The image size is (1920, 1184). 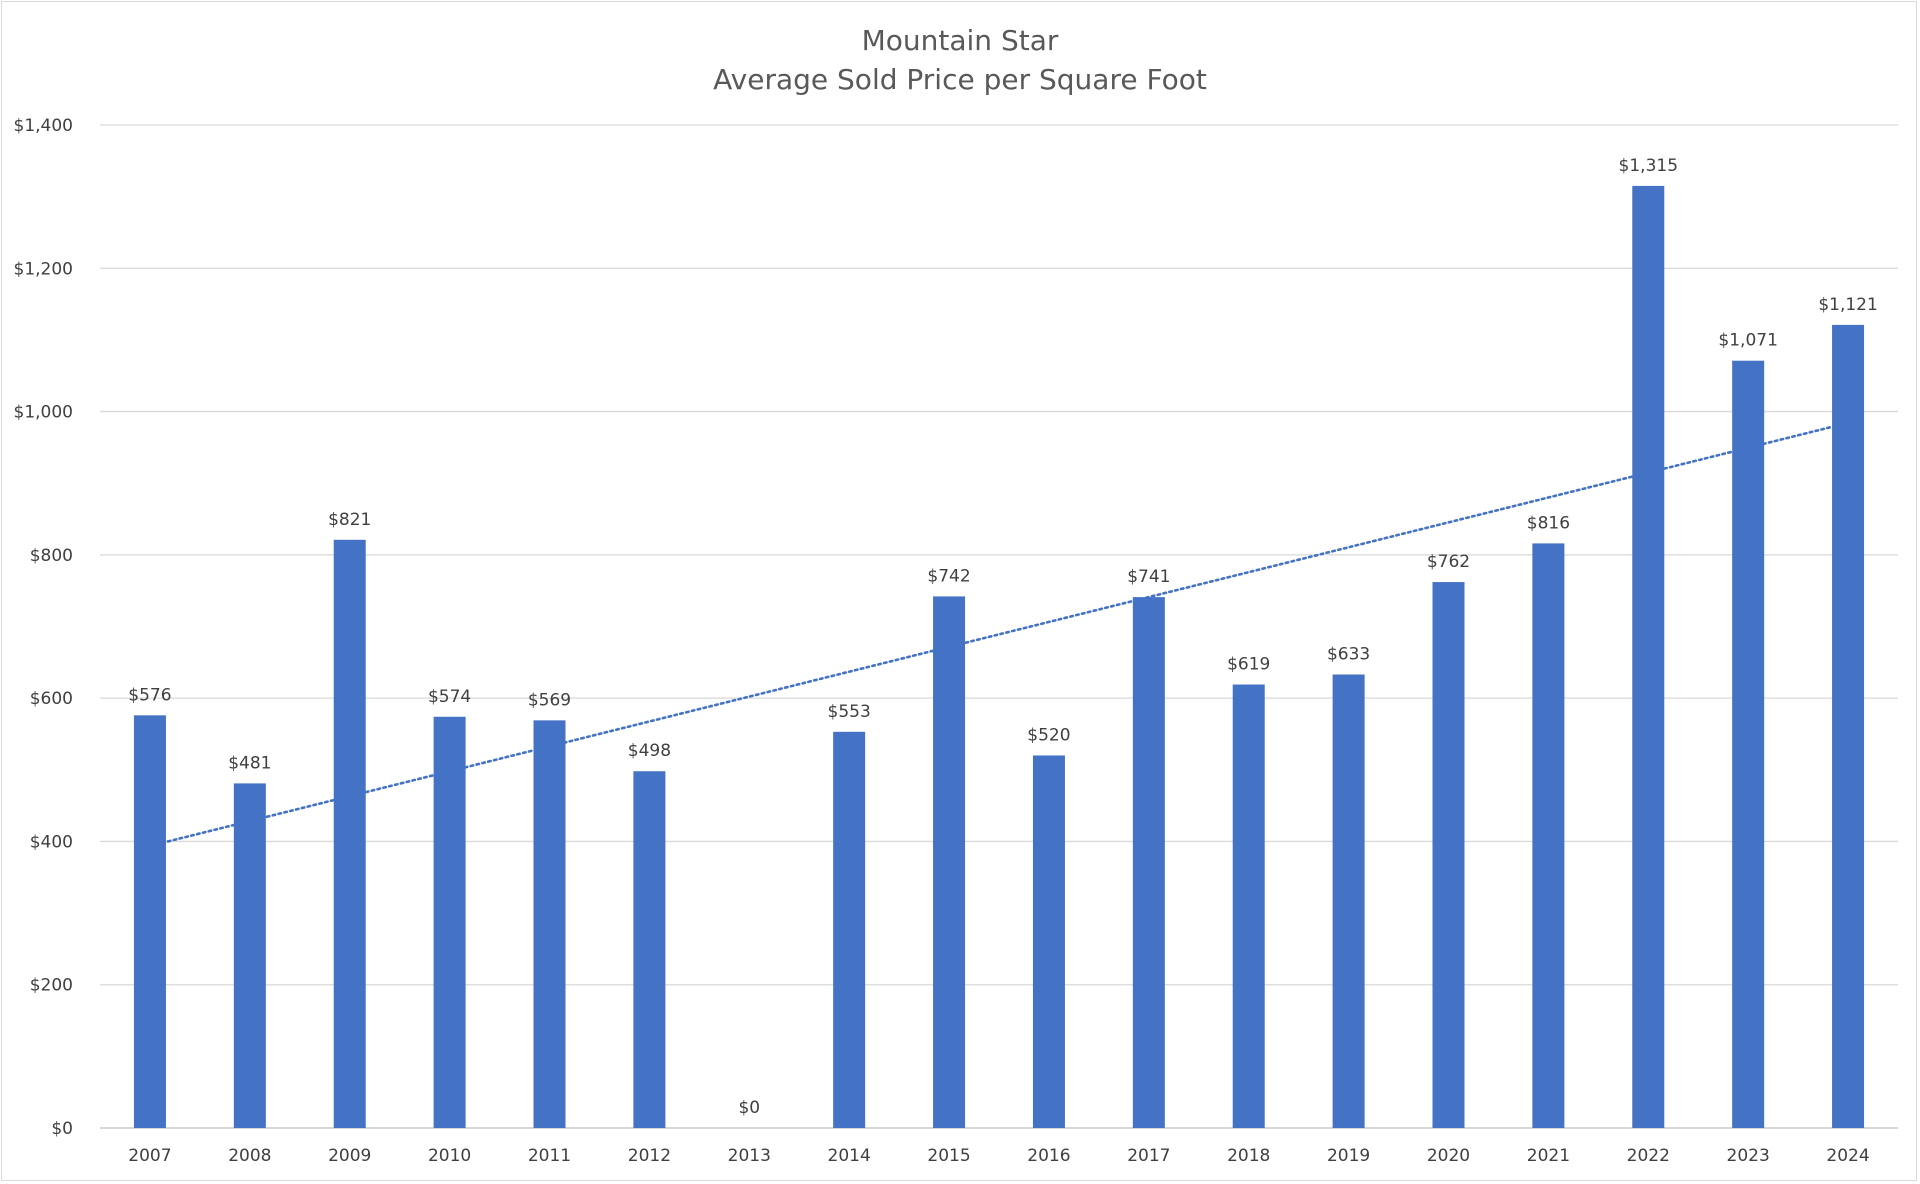 What do you see at coordinates (1248, 665) in the screenshot?
I see `data-label: $619` at bounding box center [1248, 665].